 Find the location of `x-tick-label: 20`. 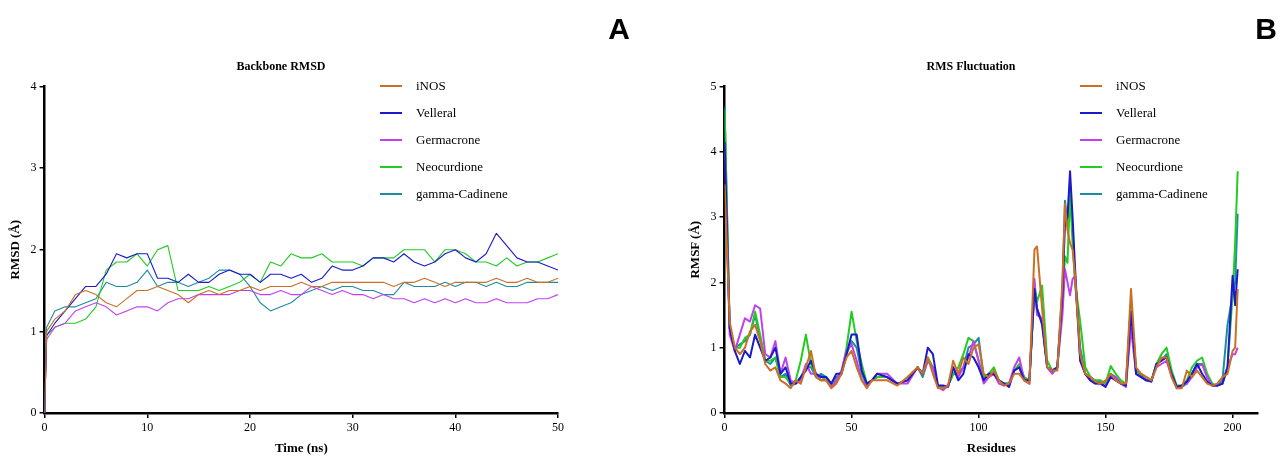

x-tick-label: 20 is located at coordinates (249, 427).